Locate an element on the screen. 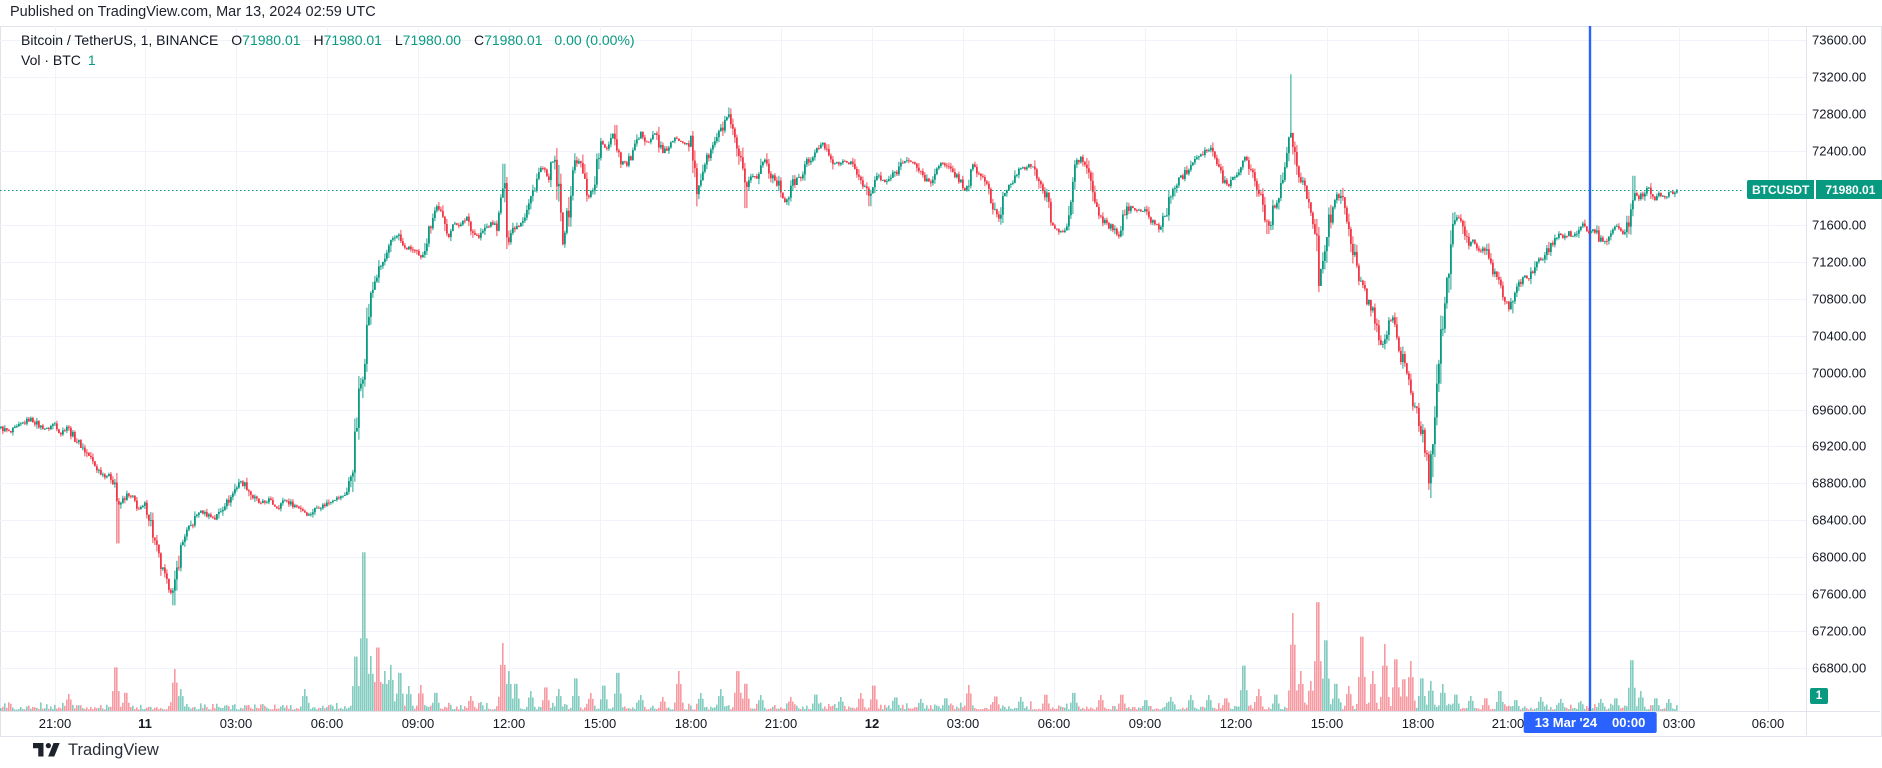  last-price-value: 71980.01 is located at coordinates (1849, 189).